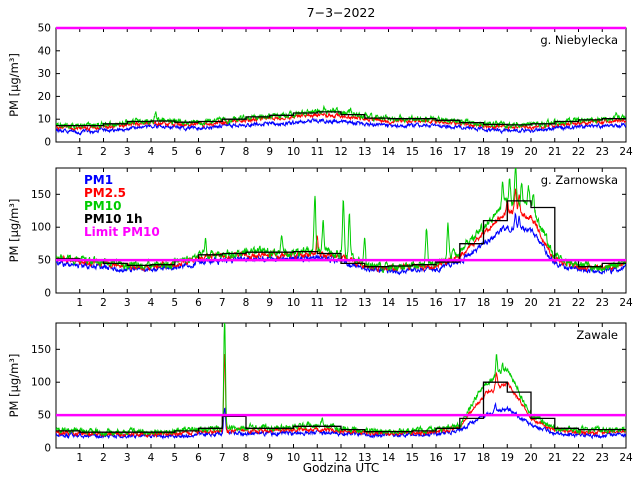 This screenshot has height=480, width=640. What do you see at coordinates (626, 152) in the screenshot?
I see `x-tick-label: 24` at bounding box center [626, 152].